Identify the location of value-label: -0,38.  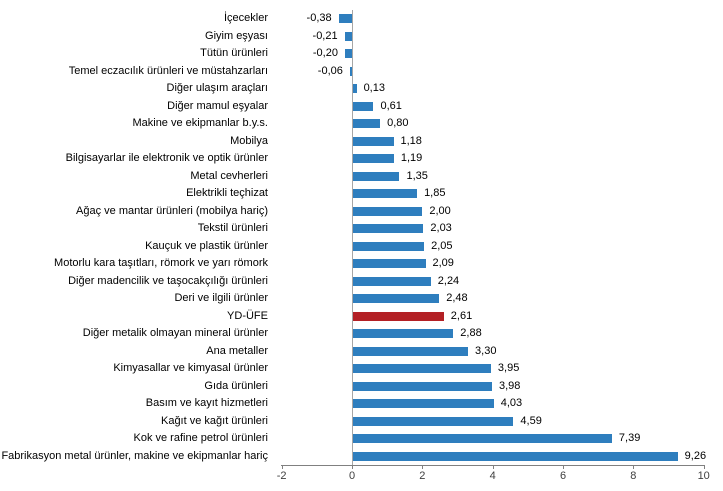
(319, 18).